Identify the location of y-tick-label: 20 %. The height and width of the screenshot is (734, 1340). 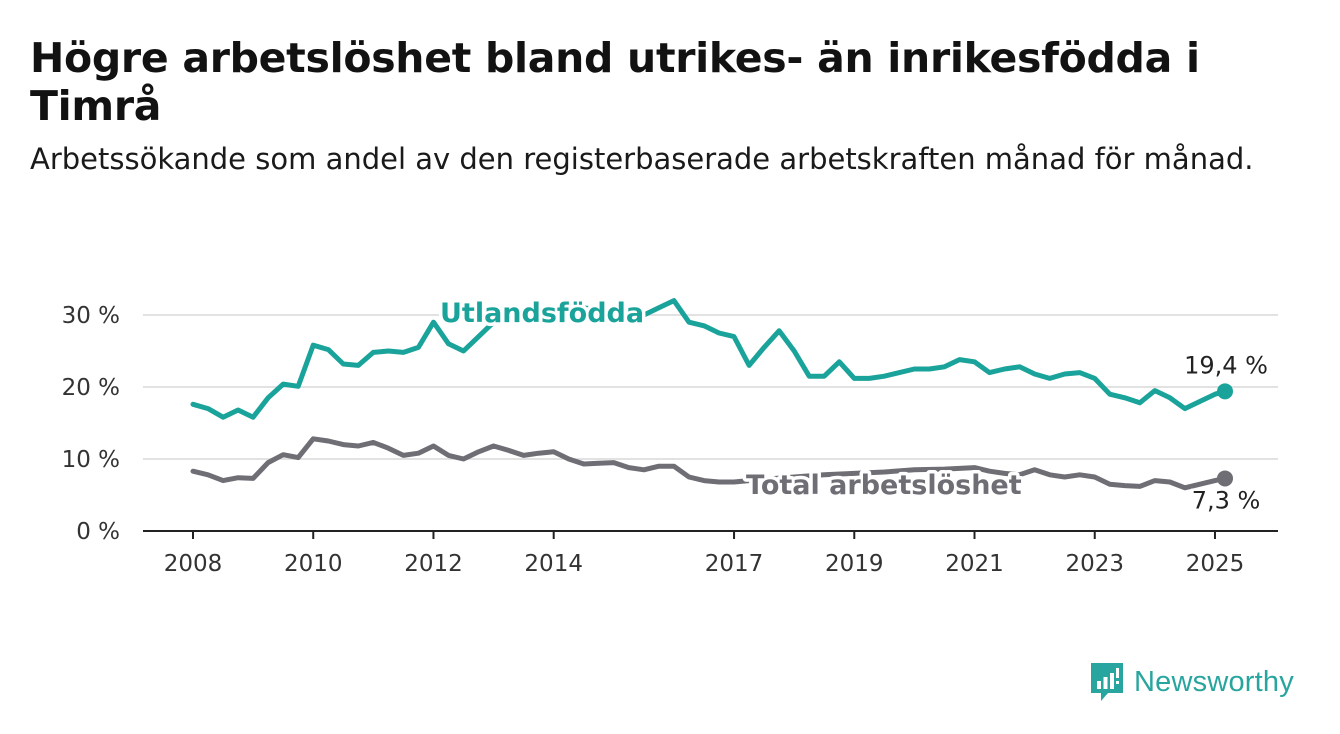
(91, 388).